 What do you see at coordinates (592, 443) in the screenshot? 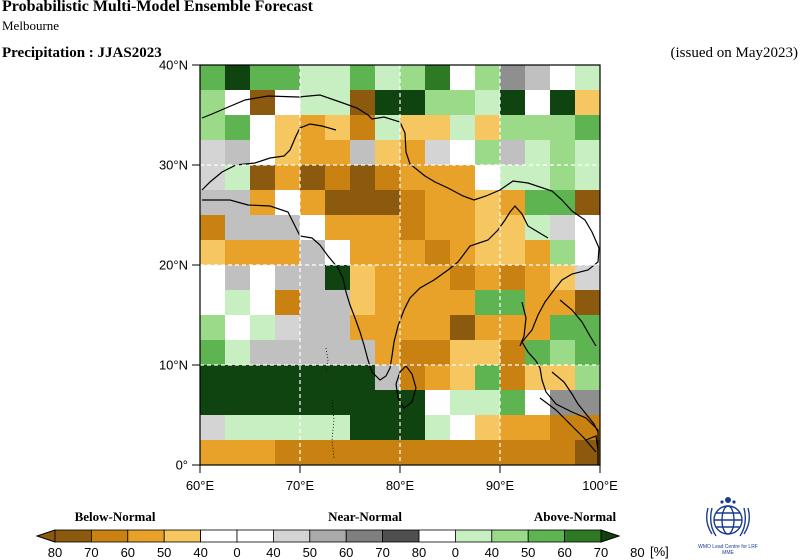
I see `coastline-borneo` at bounding box center [592, 443].